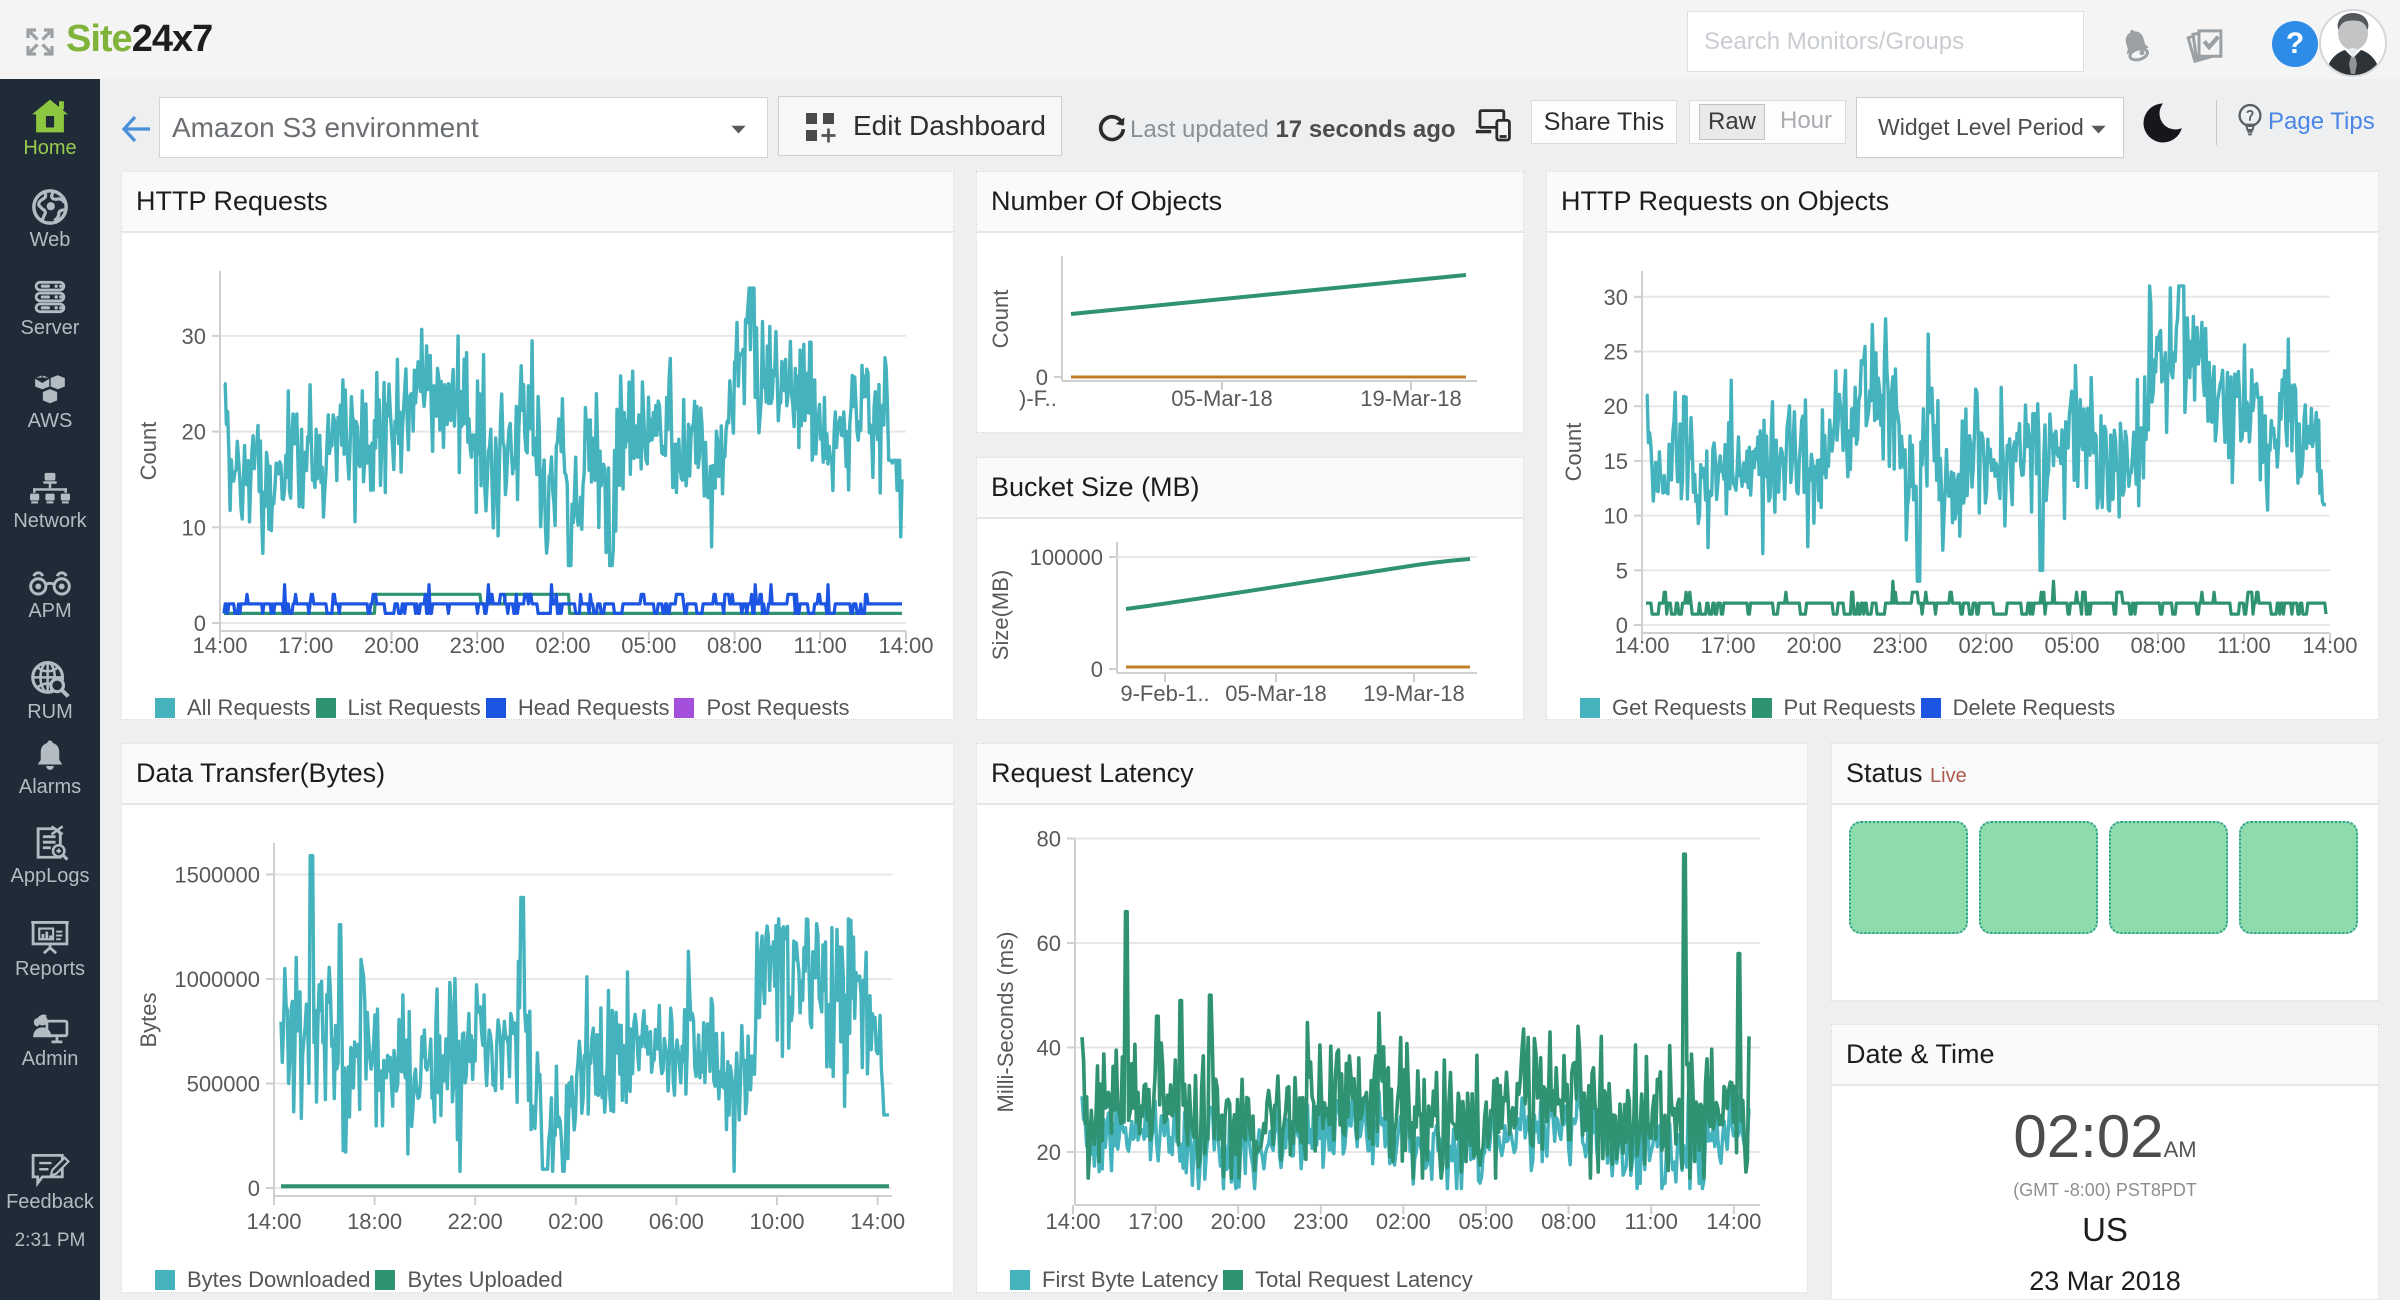  I want to click on svg-text: 25, so click(1616, 352).